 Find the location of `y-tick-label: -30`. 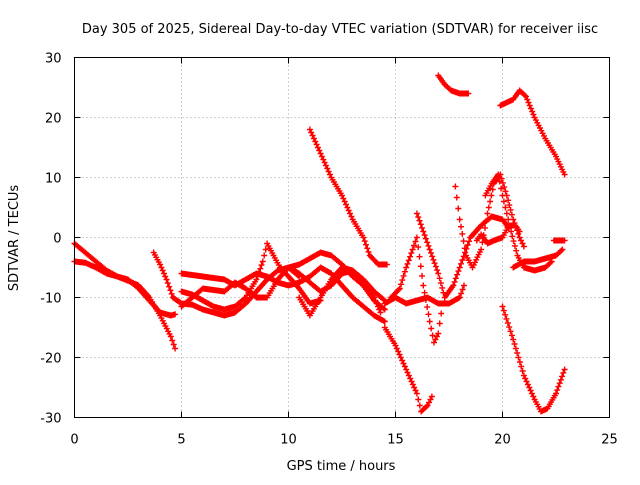

y-tick-label: -30 is located at coordinates (50, 419).